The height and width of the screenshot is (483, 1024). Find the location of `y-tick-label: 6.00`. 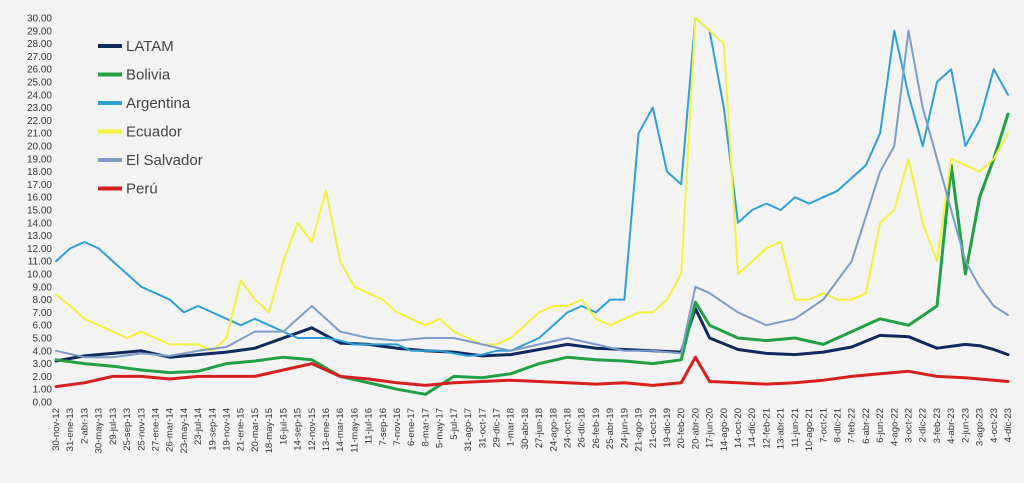

y-tick-label: 6.00 is located at coordinates (43, 326).